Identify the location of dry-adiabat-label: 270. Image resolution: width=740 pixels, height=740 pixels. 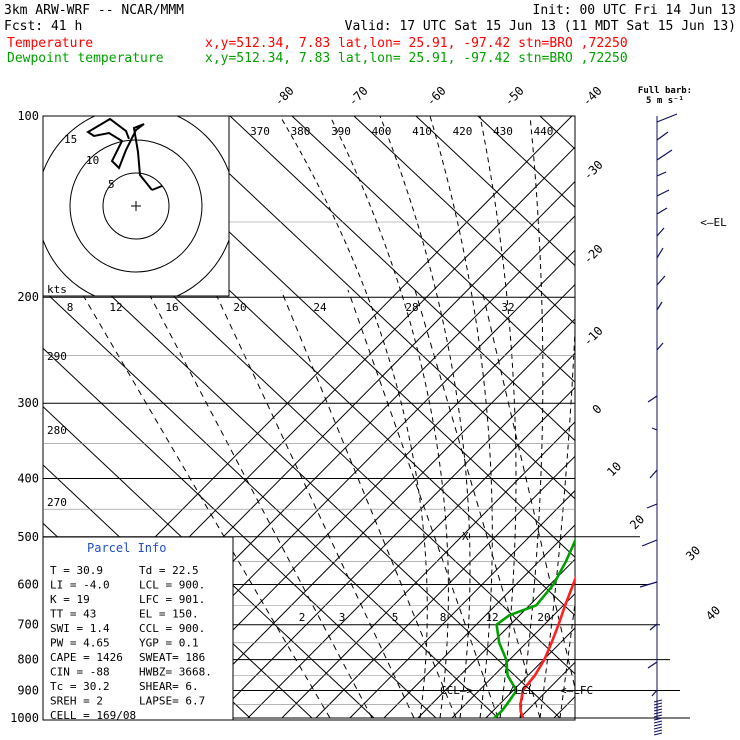
(57, 502).